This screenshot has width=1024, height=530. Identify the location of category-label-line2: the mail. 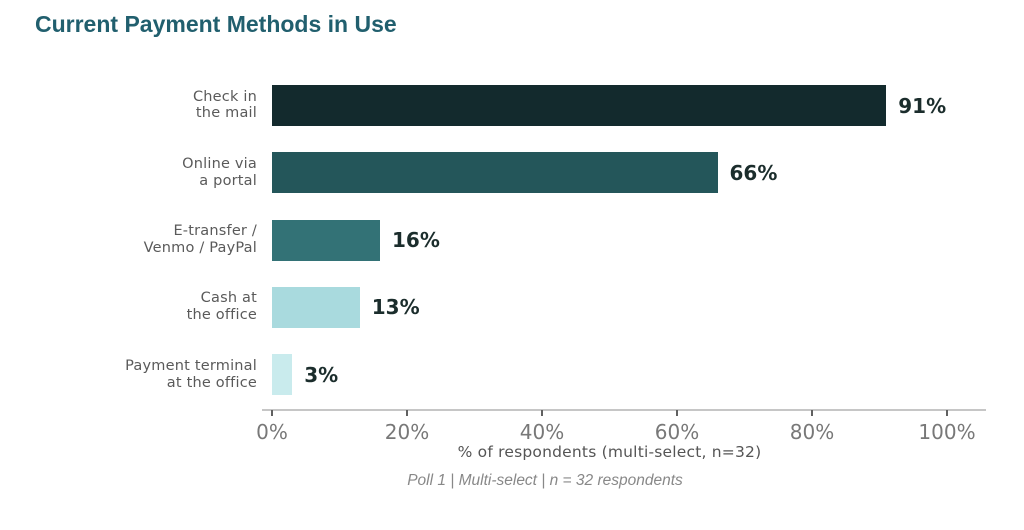
(226, 113).